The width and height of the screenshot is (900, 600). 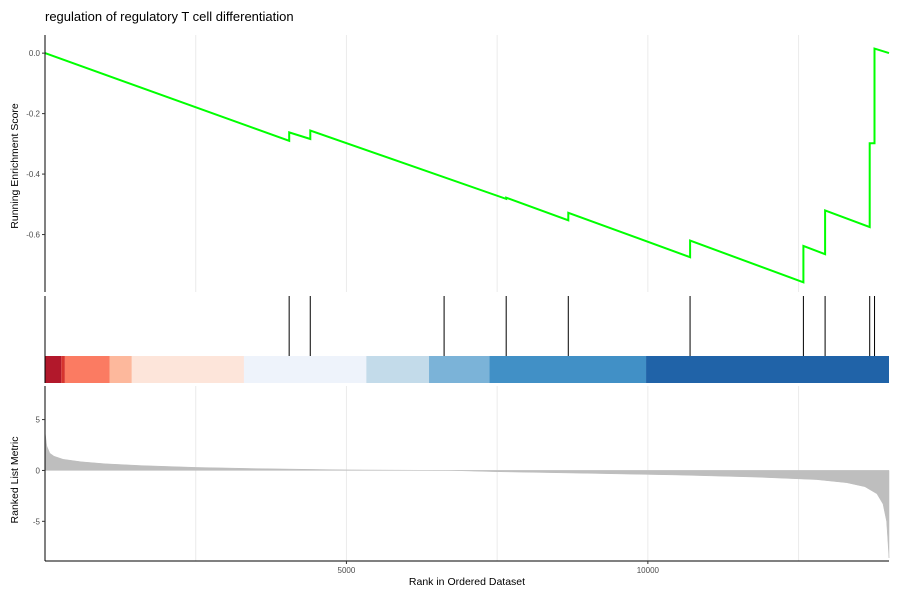 What do you see at coordinates (33, 174) in the screenshot?
I see `score-y-tick-label: -0.4` at bounding box center [33, 174].